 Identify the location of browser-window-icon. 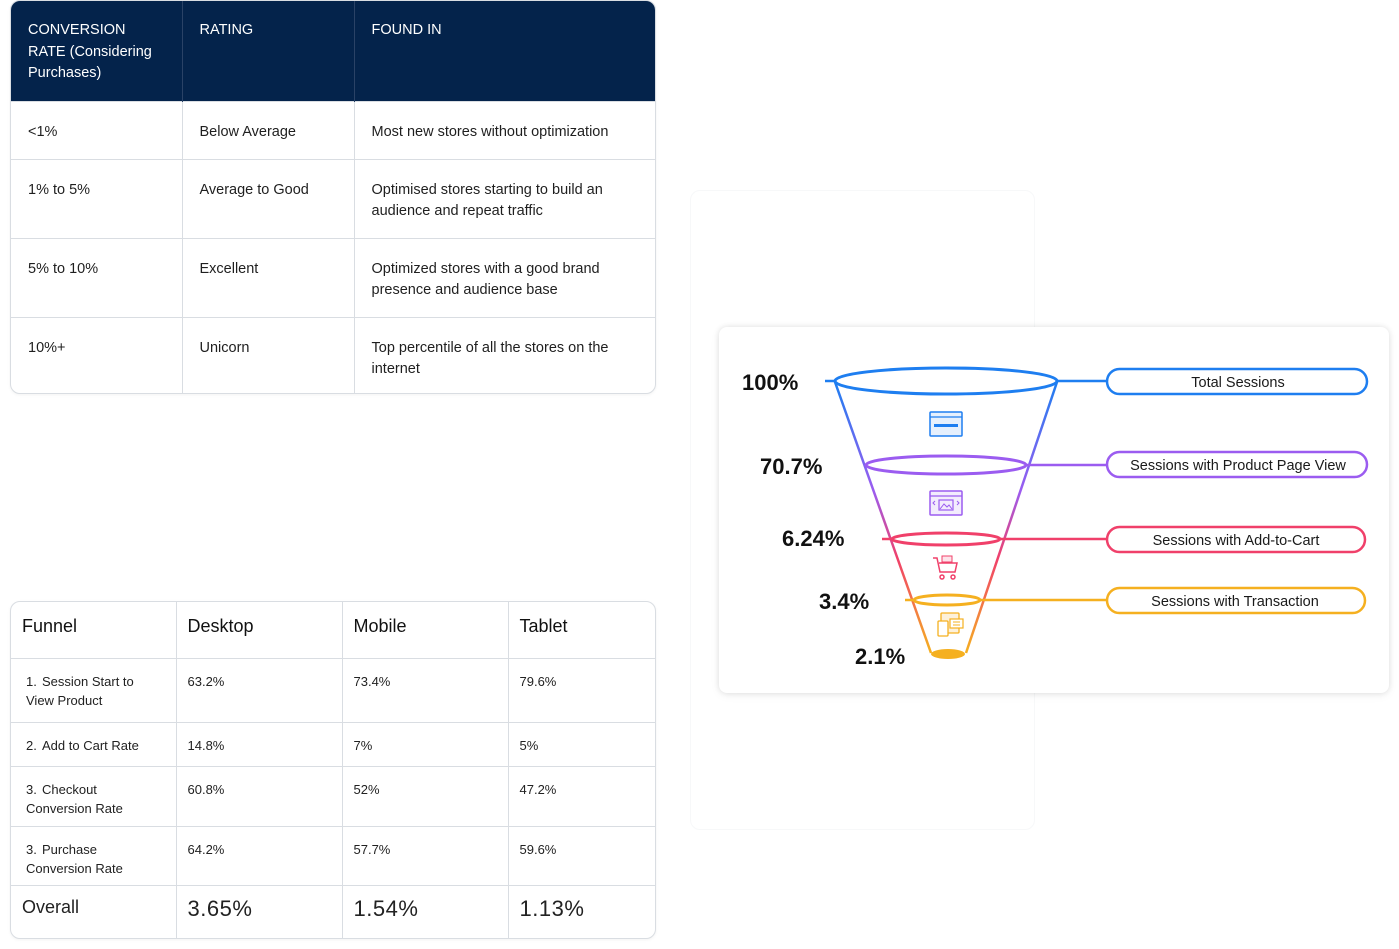
(946, 424).